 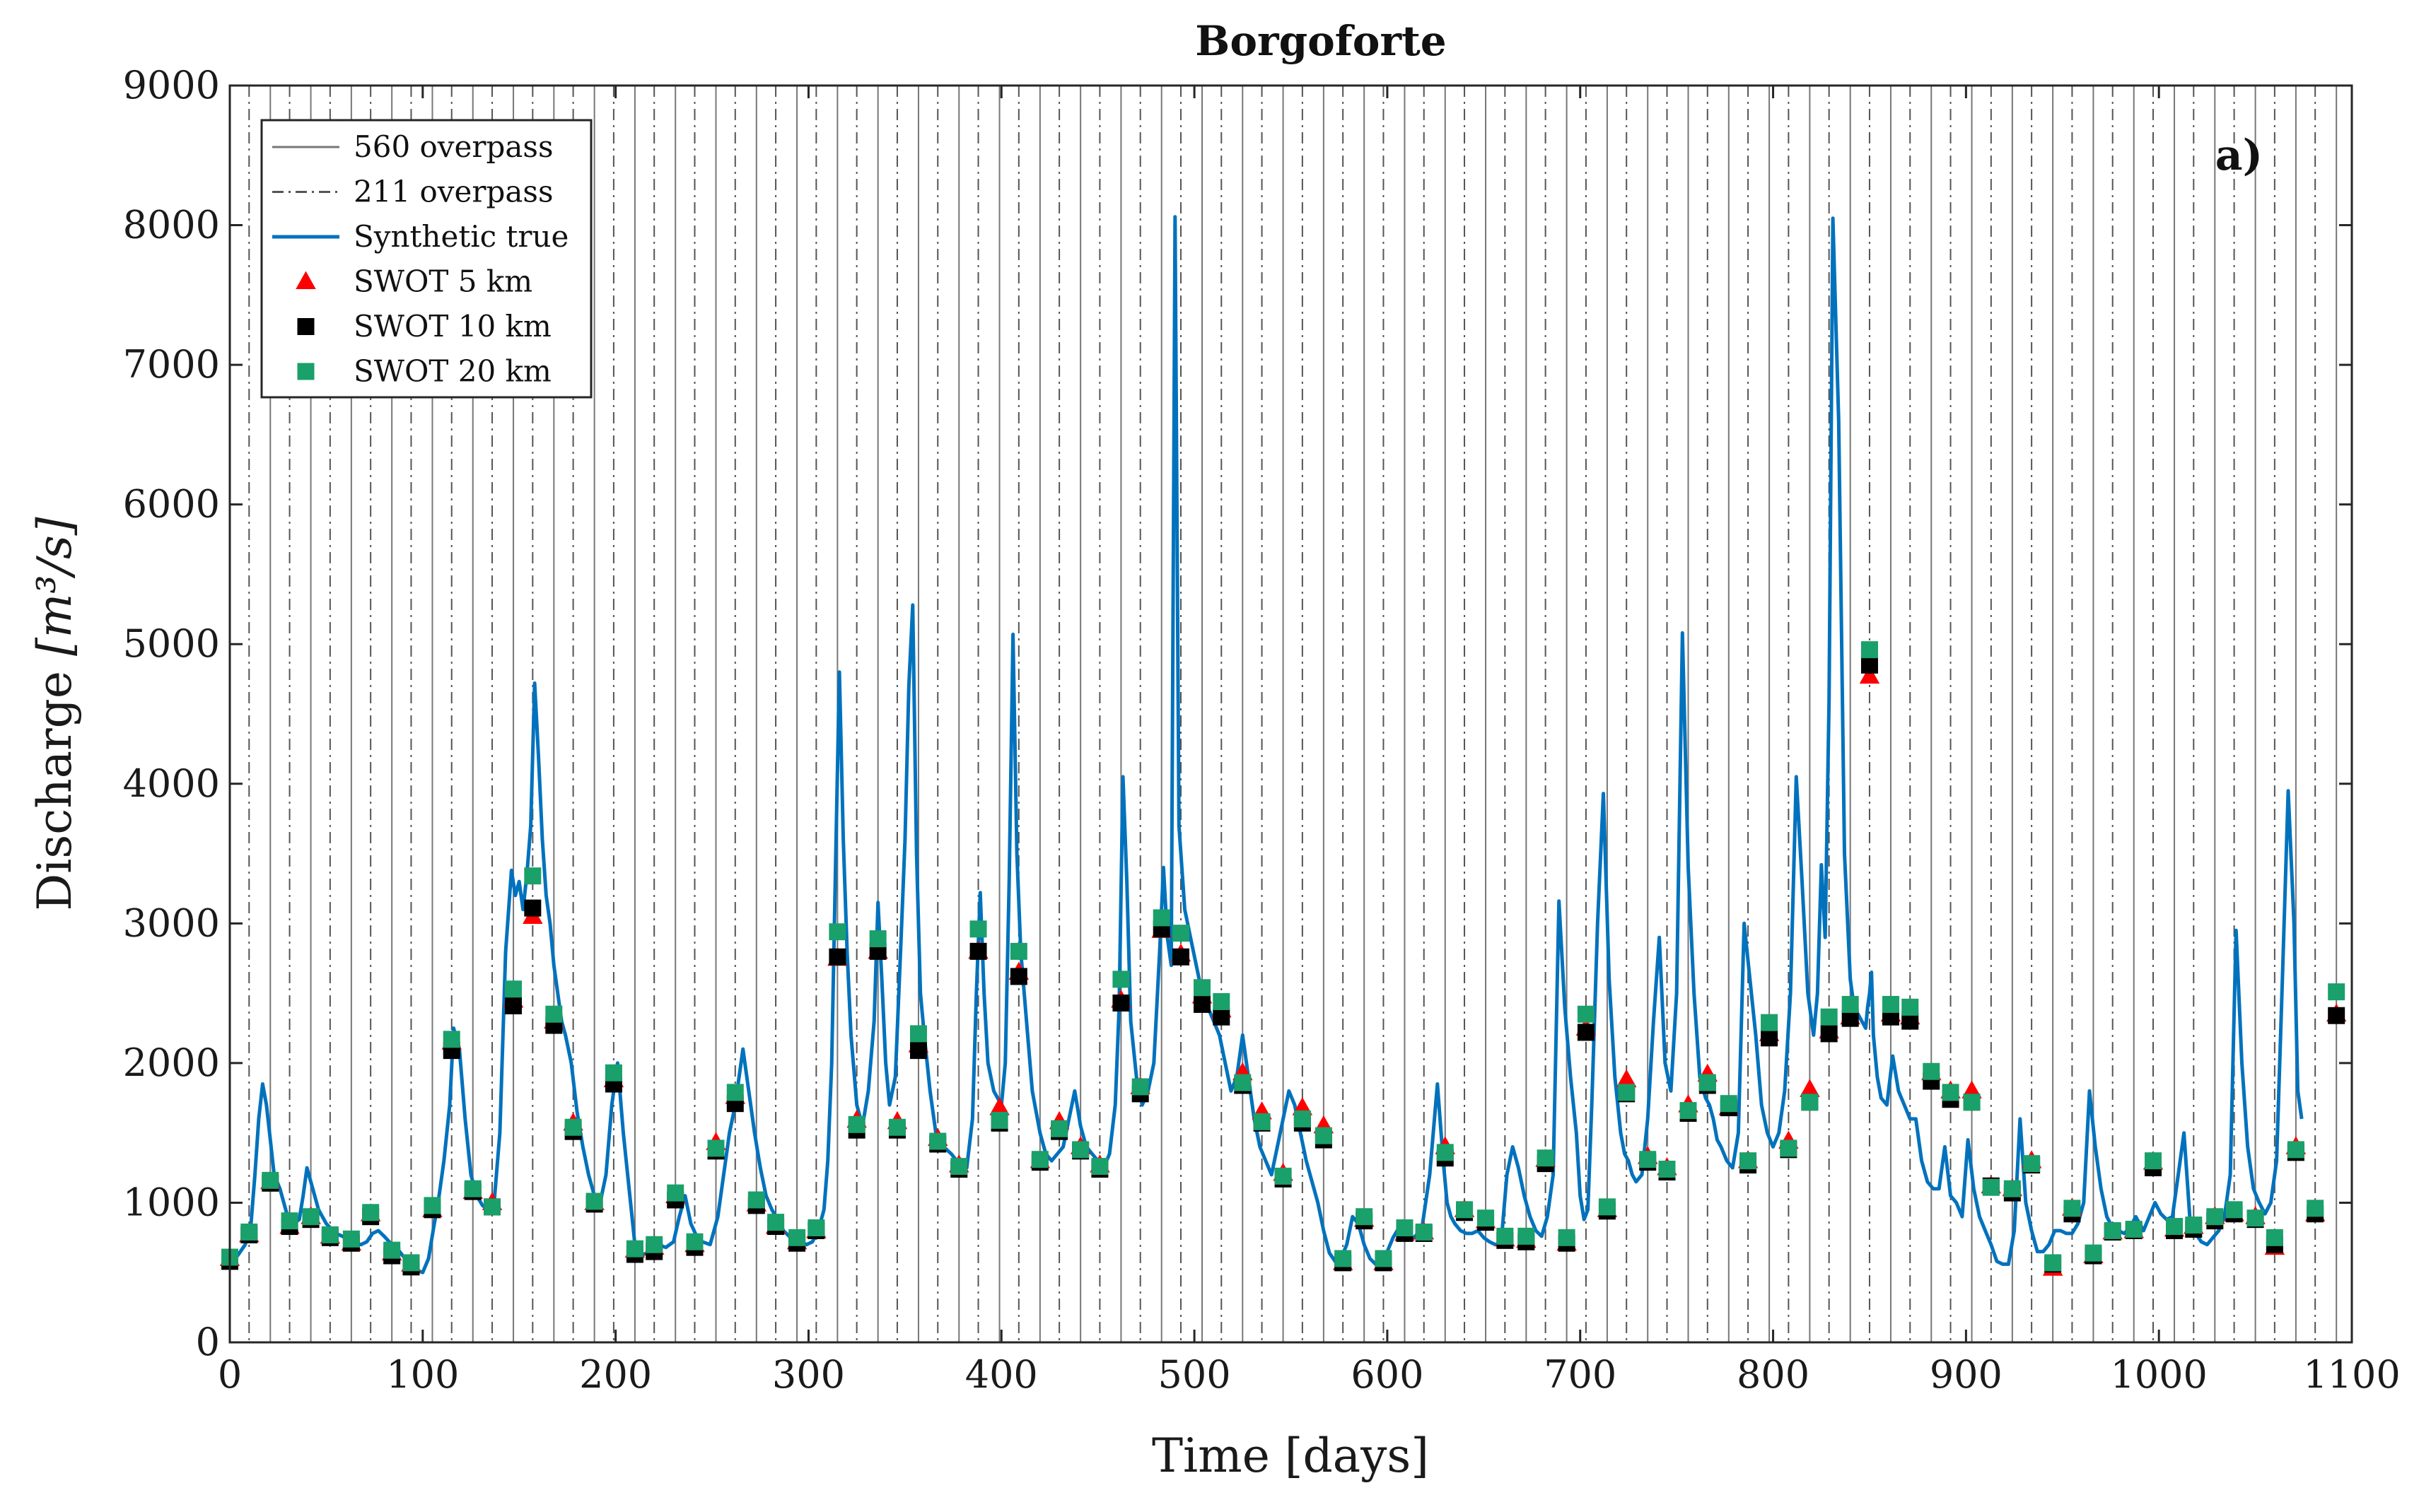 What do you see at coordinates (1580, 1374) in the screenshot?
I see `x-tick-label-7: 700` at bounding box center [1580, 1374].